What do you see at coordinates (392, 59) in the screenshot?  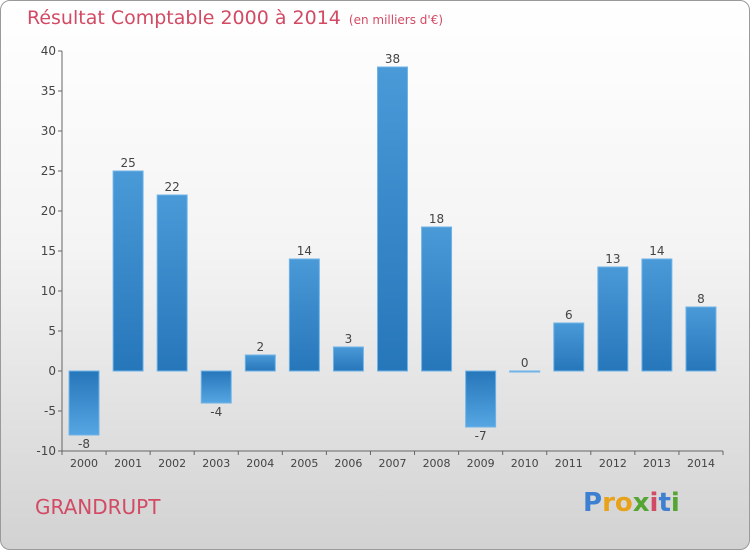 I see `data-label: 38` at bounding box center [392, 59].